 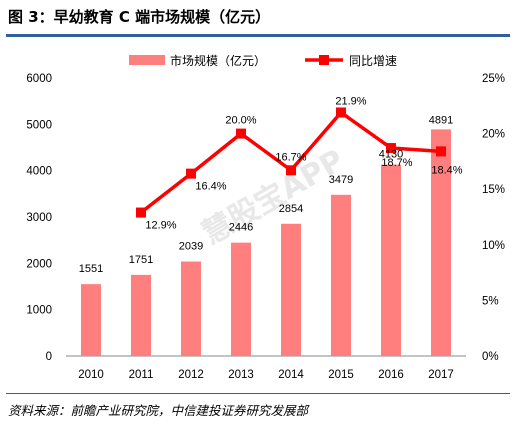 What do you see at coordinates (291, 209) in the screenshot?
I see `bar-value-label: 2854` at bounding box center [291, 209].